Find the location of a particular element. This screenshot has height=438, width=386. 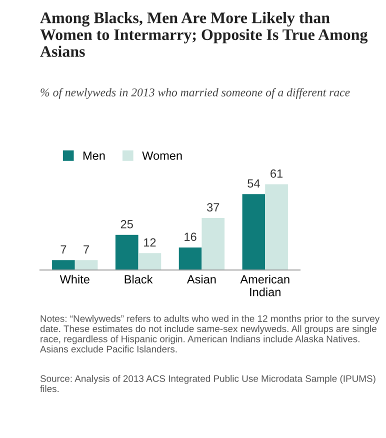

data-label: 12 is located at coordinates (150, 242).